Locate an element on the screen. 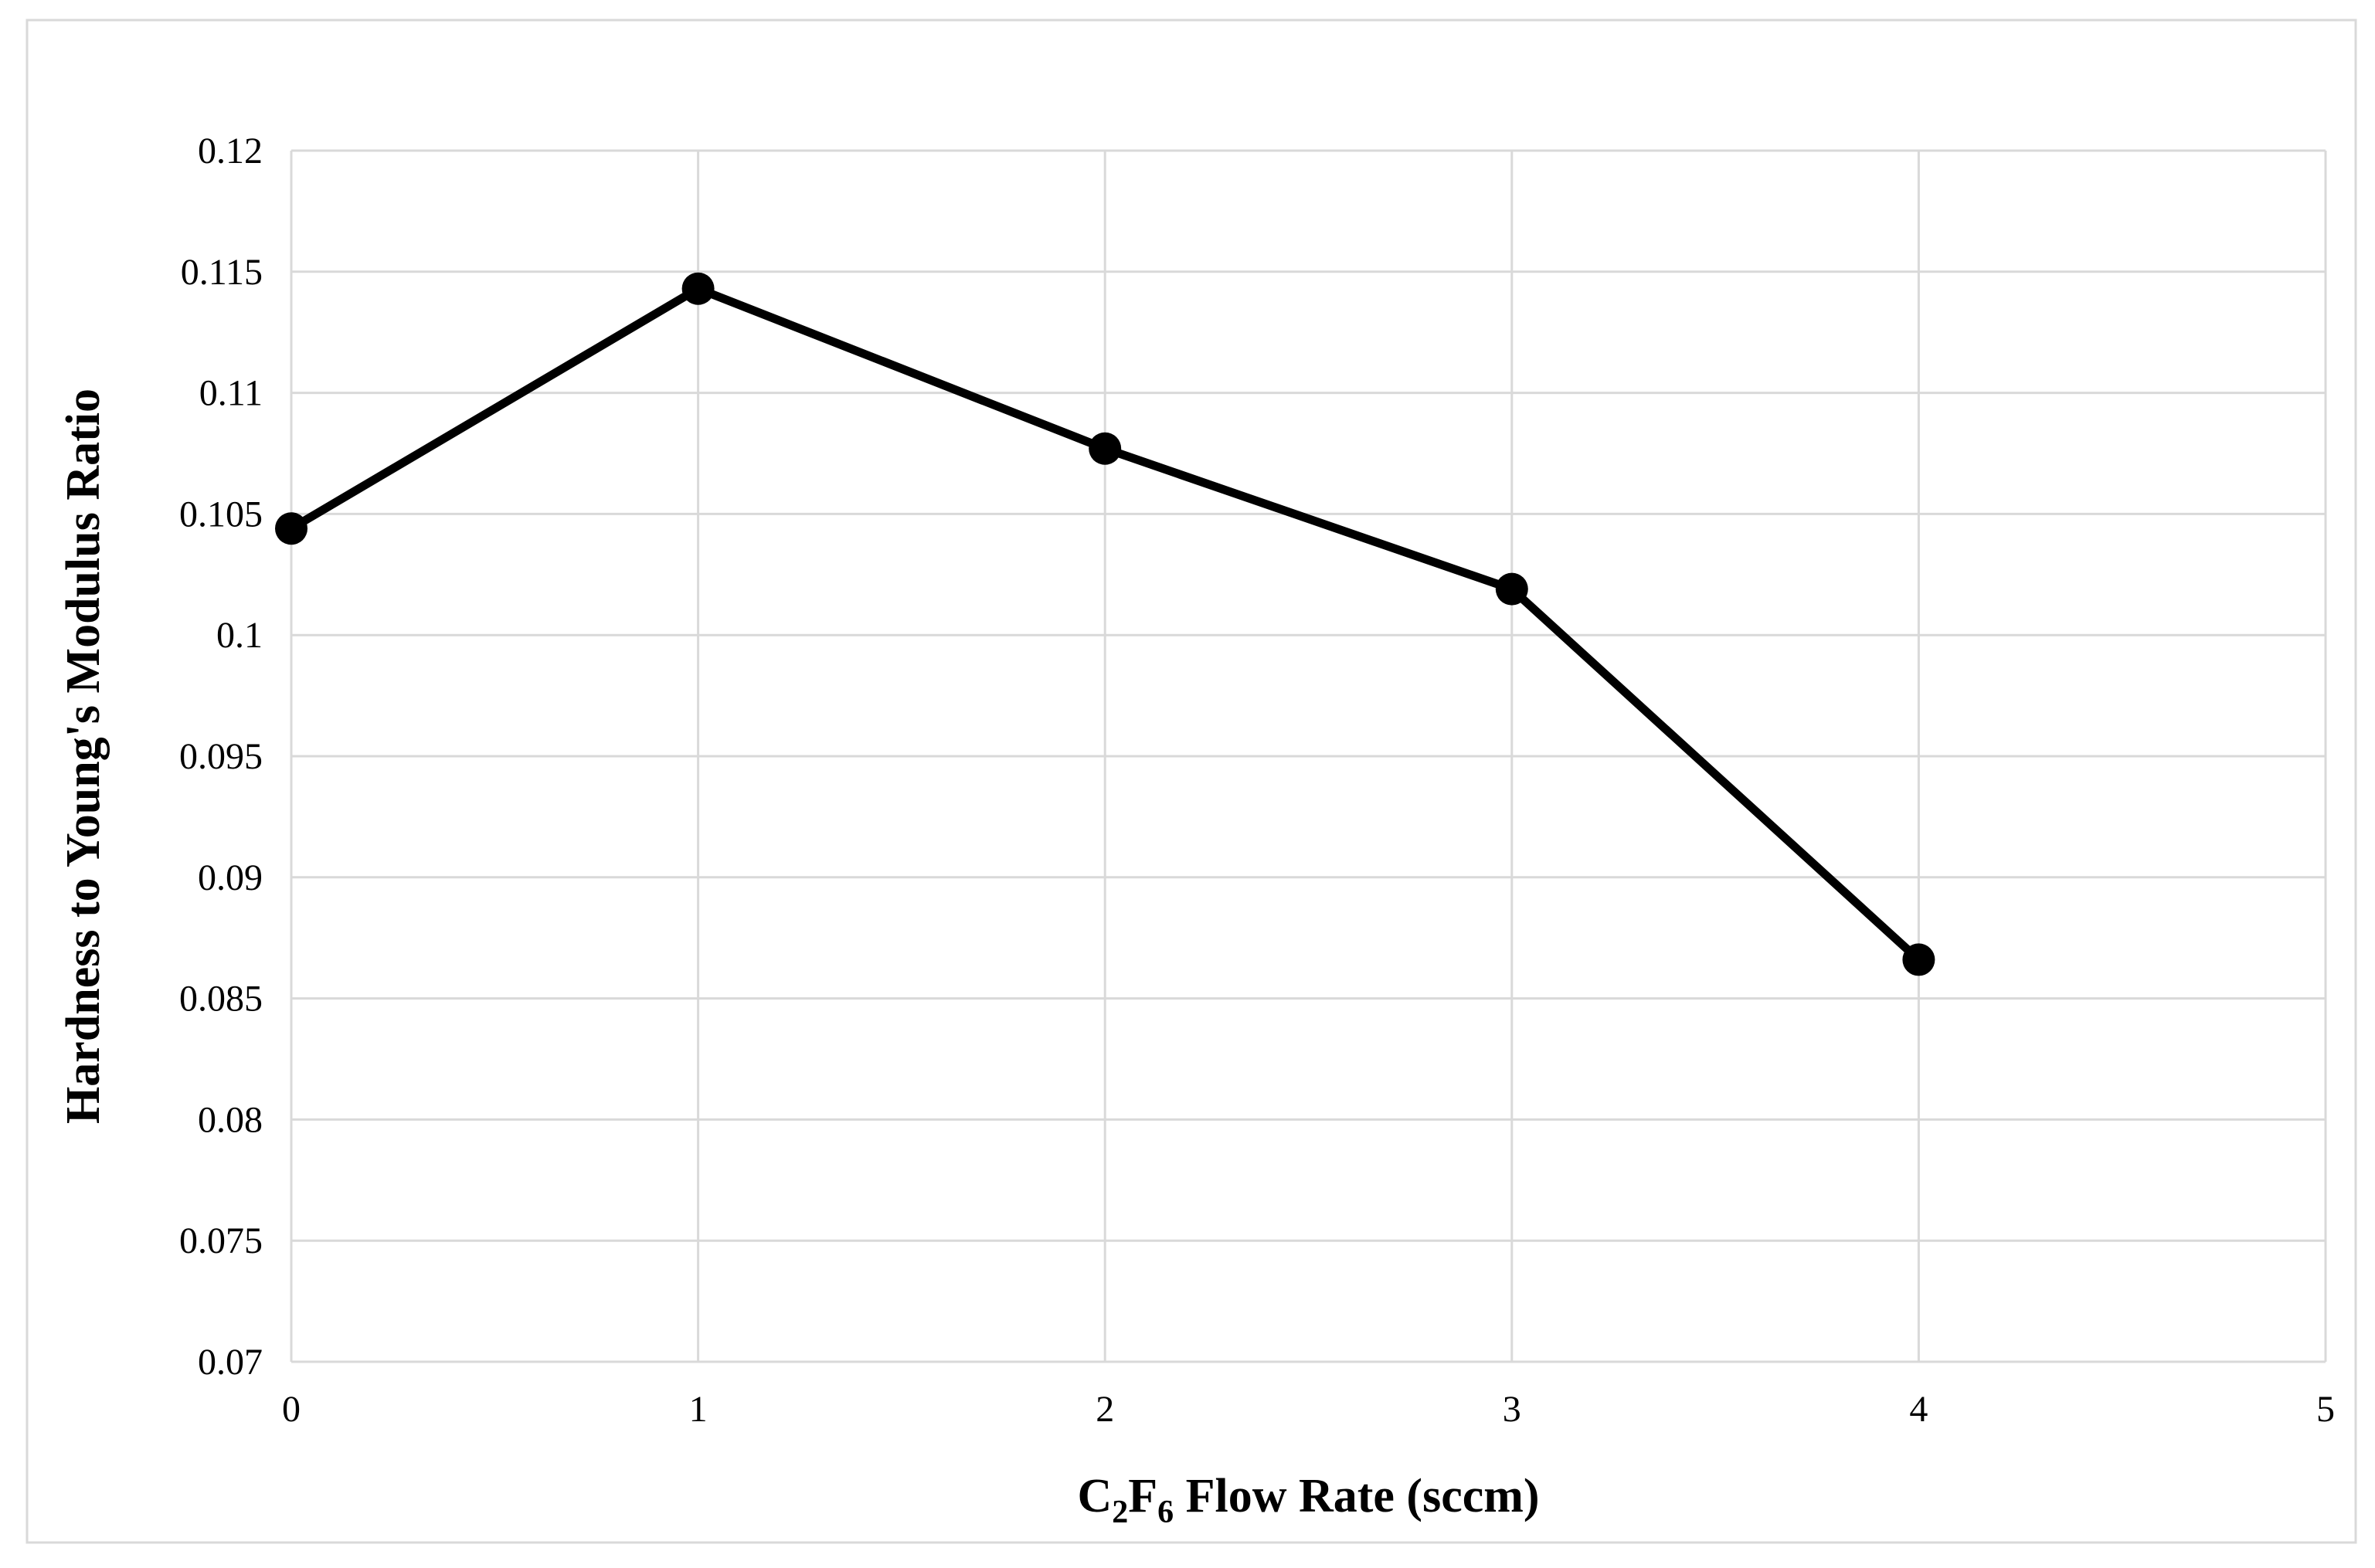 This screenshot has width=2375, height=1568. x-tick-label: 4 is located at coordinates (1918, 1410).